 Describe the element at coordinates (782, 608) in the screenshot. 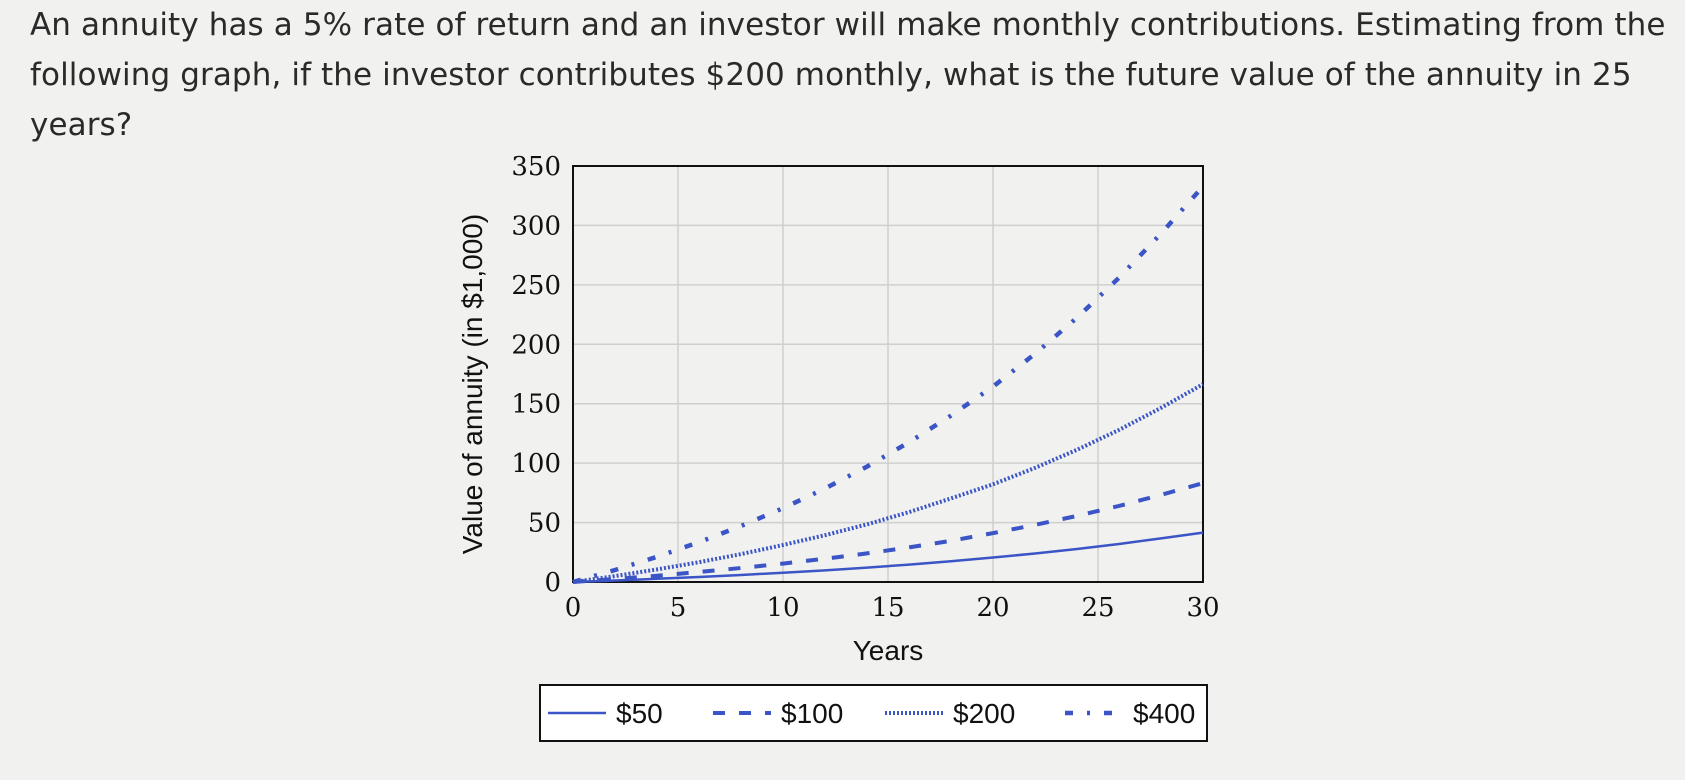

I see `x-tick-label: 10` at that location.